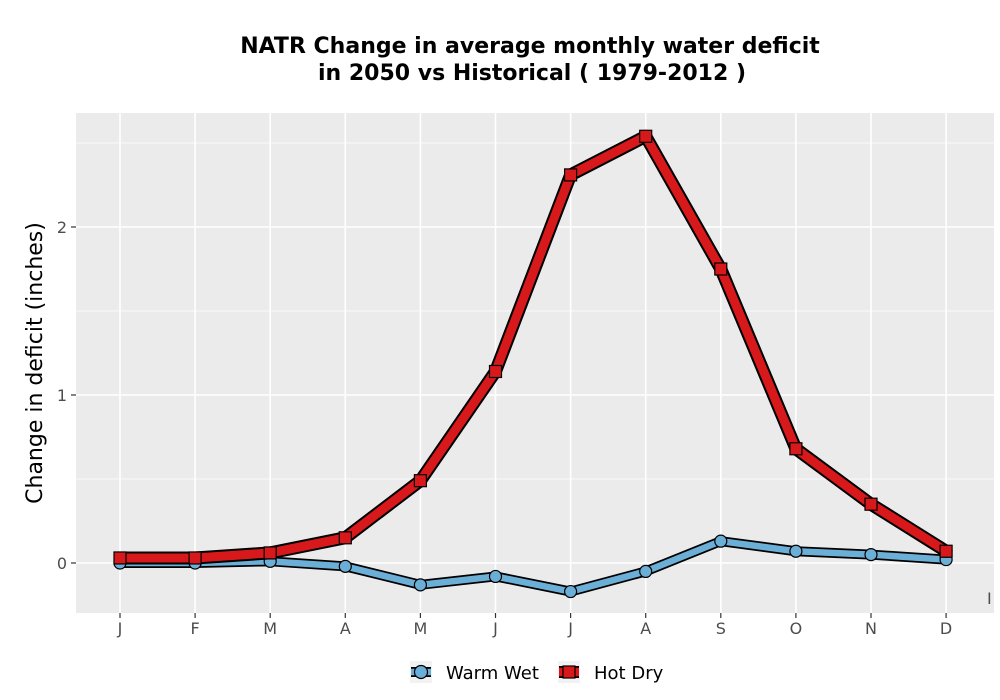 This screenshot has height=700, width=1000. Describe the element at coordinates (871, 628) in the screenshot. I see `x-tick-label: N` at that location.